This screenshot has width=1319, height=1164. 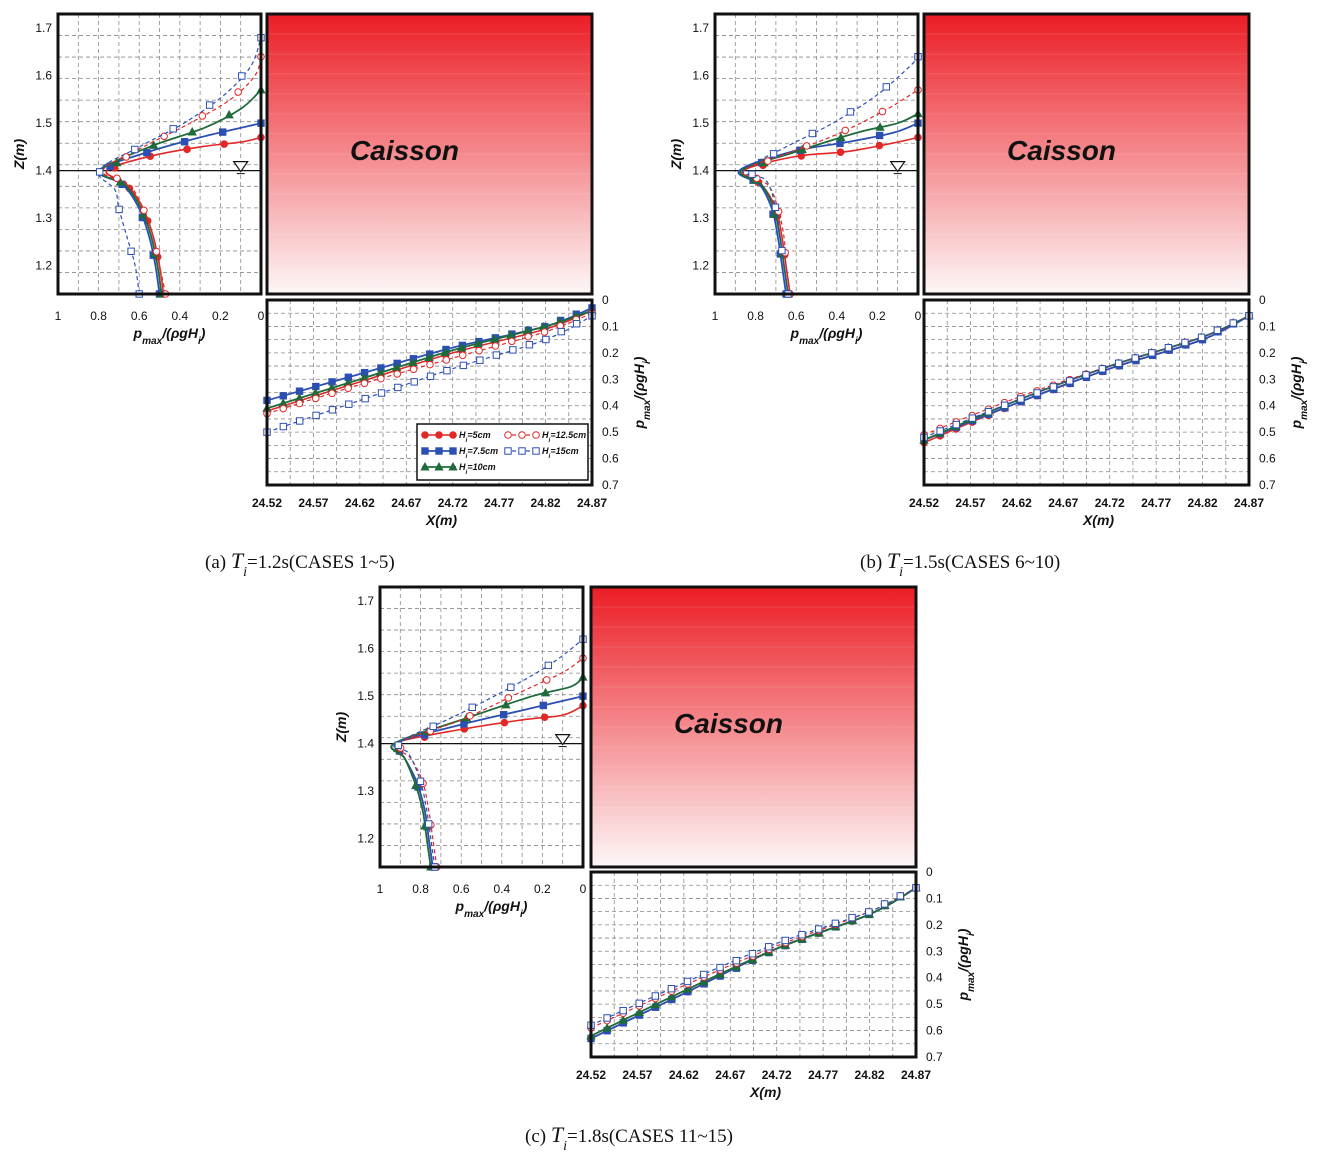 I want to click on legend-label: Hi=5cm, so click(x=475, y=437).